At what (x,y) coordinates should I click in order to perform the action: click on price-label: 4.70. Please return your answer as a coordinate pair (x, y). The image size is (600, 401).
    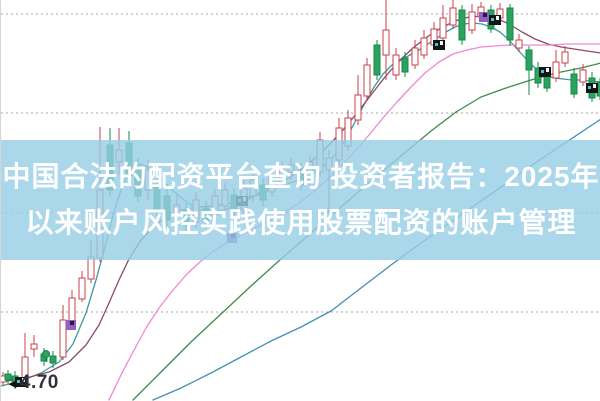
    Looking at the image, I should click on (39, 382).